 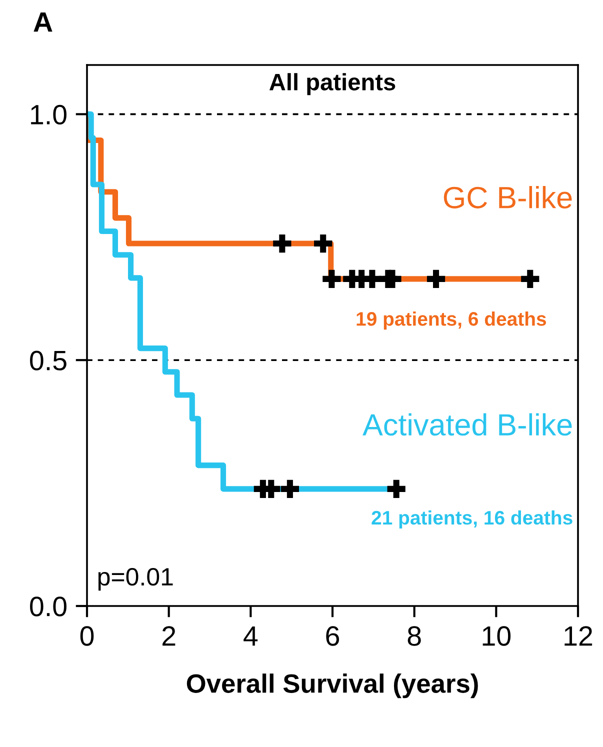 What do you see at coordinates (578, 636) in the screenshot?
I see `x-tick-label: 12` at bounding box center [578, 636].